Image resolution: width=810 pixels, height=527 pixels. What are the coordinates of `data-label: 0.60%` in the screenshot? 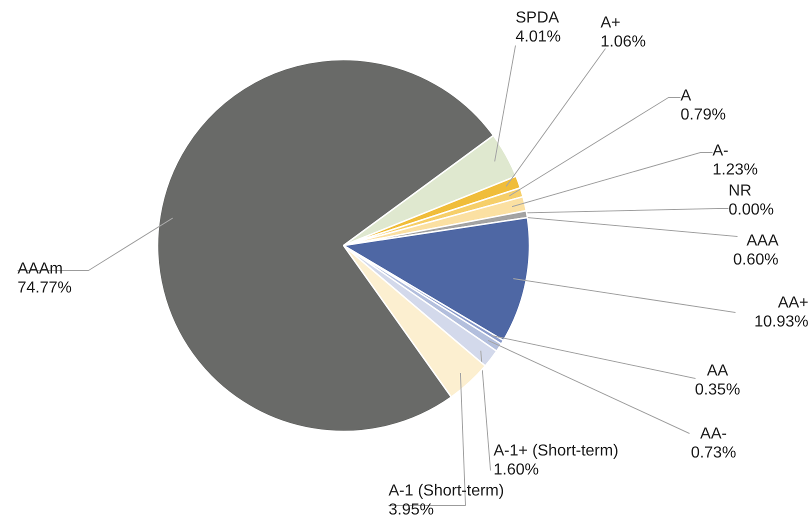 It's located at (756, 259).